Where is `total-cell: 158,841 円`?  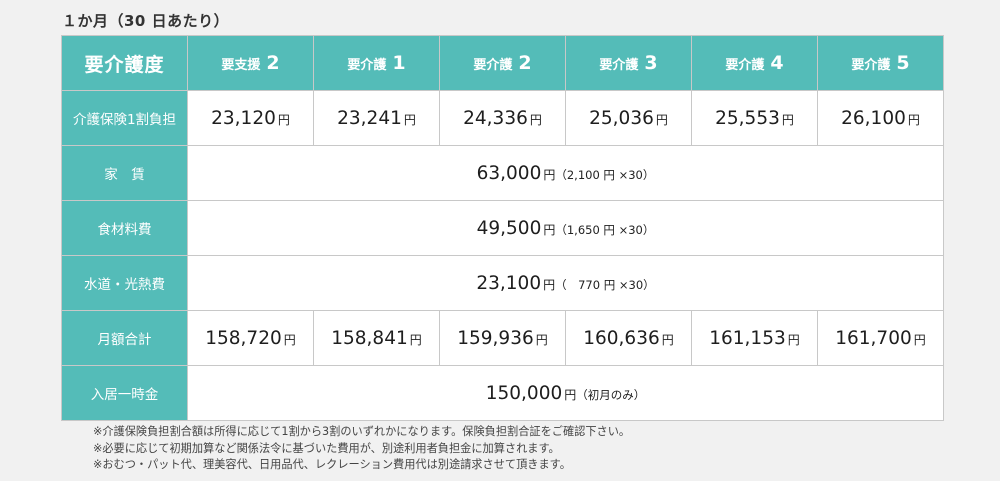
total-cell: 158,841 円 is located at coordinates (376, 338).